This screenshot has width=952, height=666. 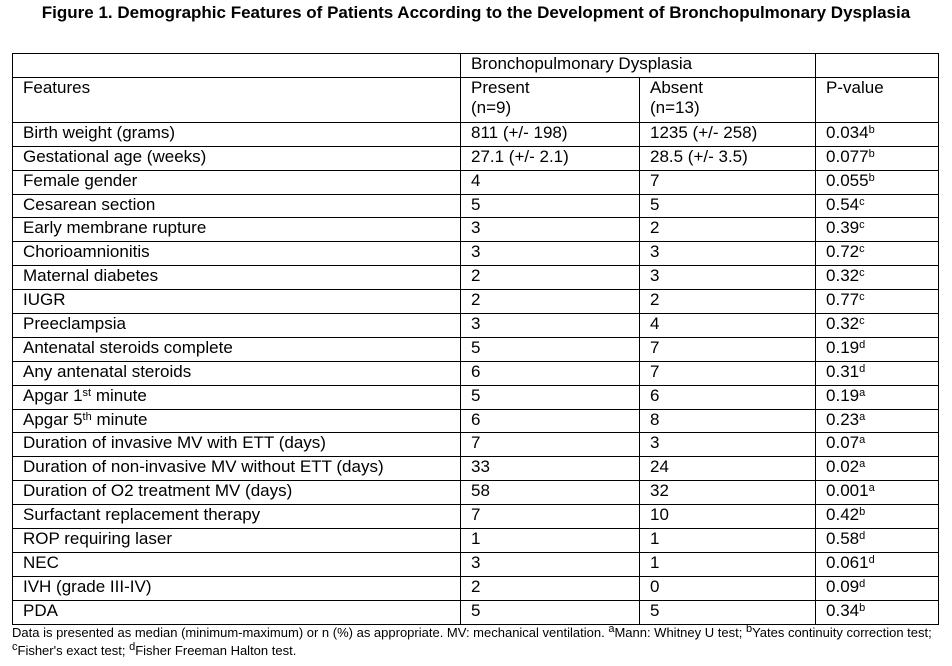 What do you see at coordinates (877, 517) in the screenshot?
I see `pvalue-cell: 0.42b` at bounding box center [877, 517].